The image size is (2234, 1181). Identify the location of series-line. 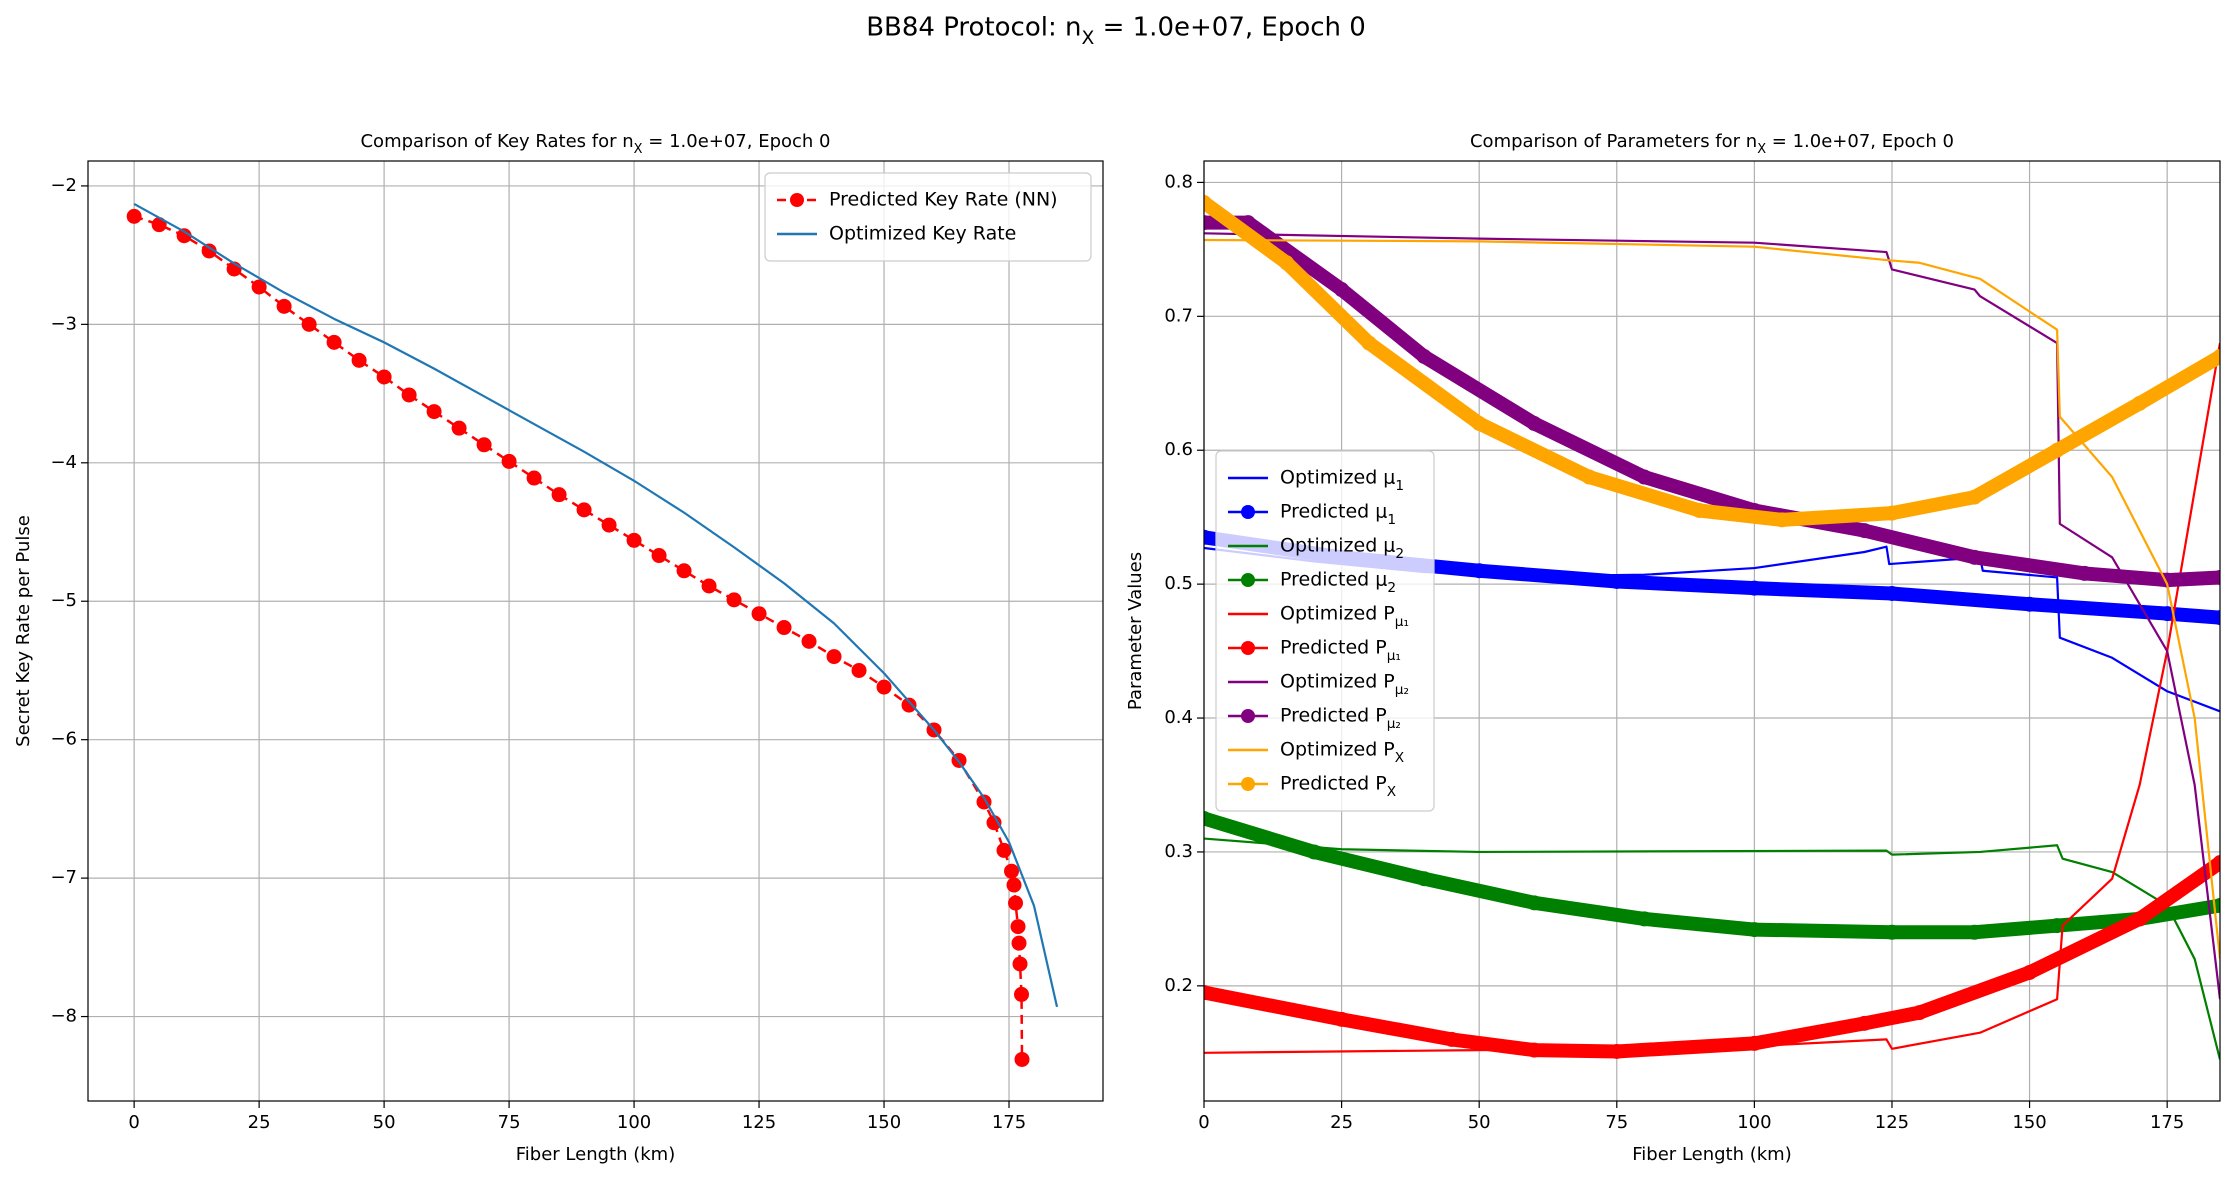
(1712, 401).